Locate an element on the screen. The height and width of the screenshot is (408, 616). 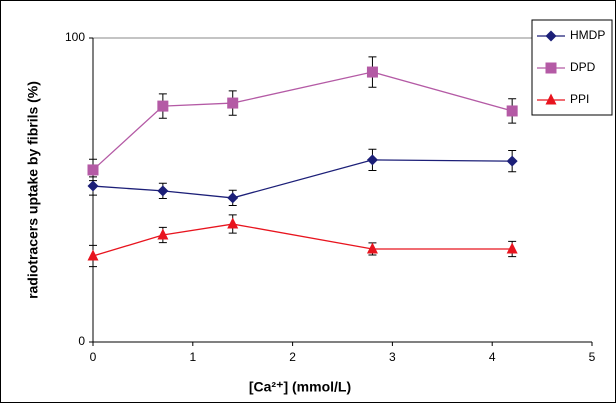
y-axis-label: radiotracers uptake by fibrils (%) is located at coordinates (33, 190).